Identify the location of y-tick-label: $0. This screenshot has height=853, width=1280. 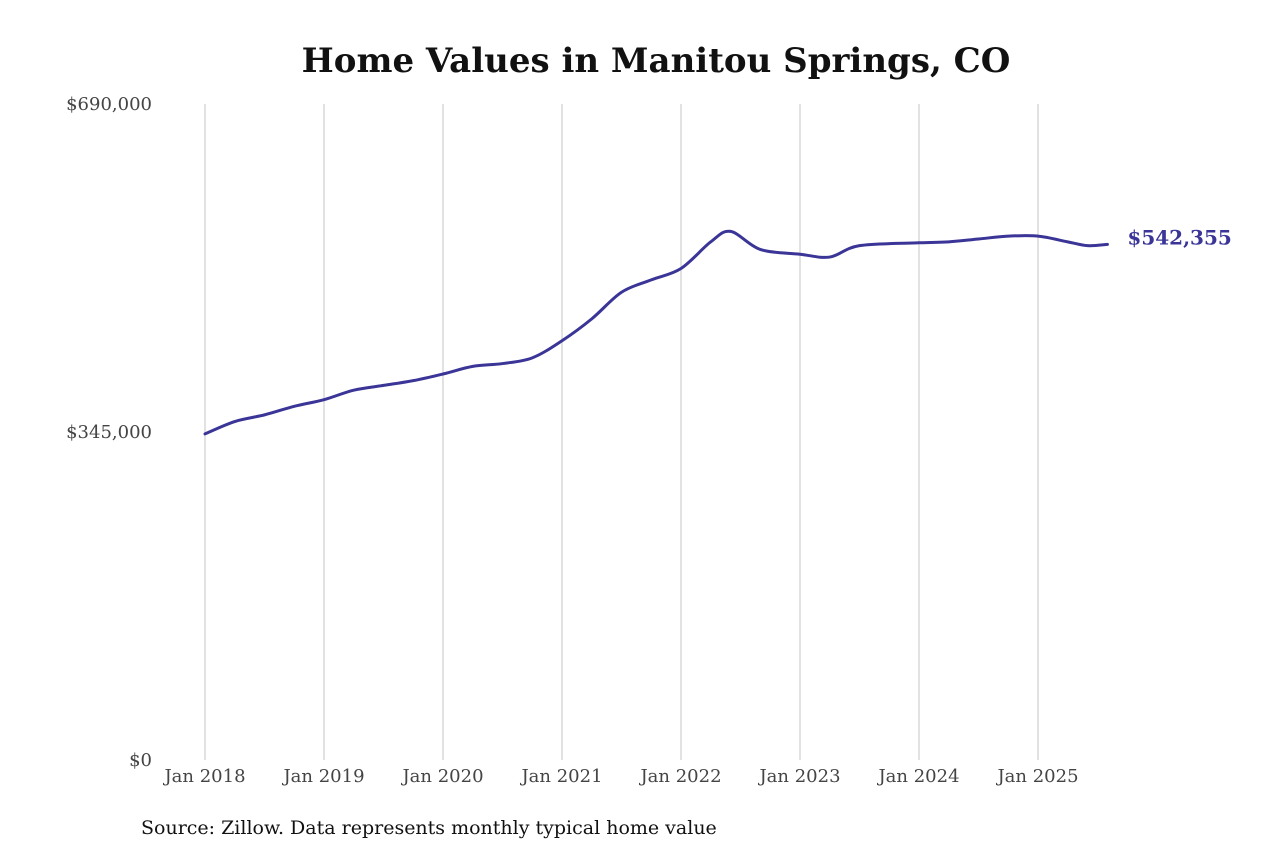
(140, 760).